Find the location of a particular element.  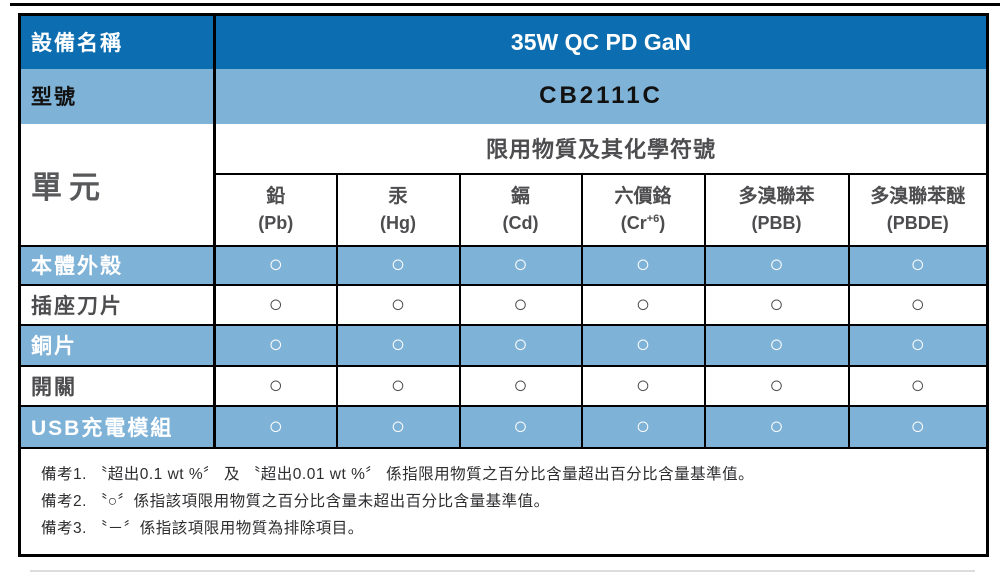

column-header-pbb: 多溴聯苯 (PBB) is located at coordinates (776, 209).